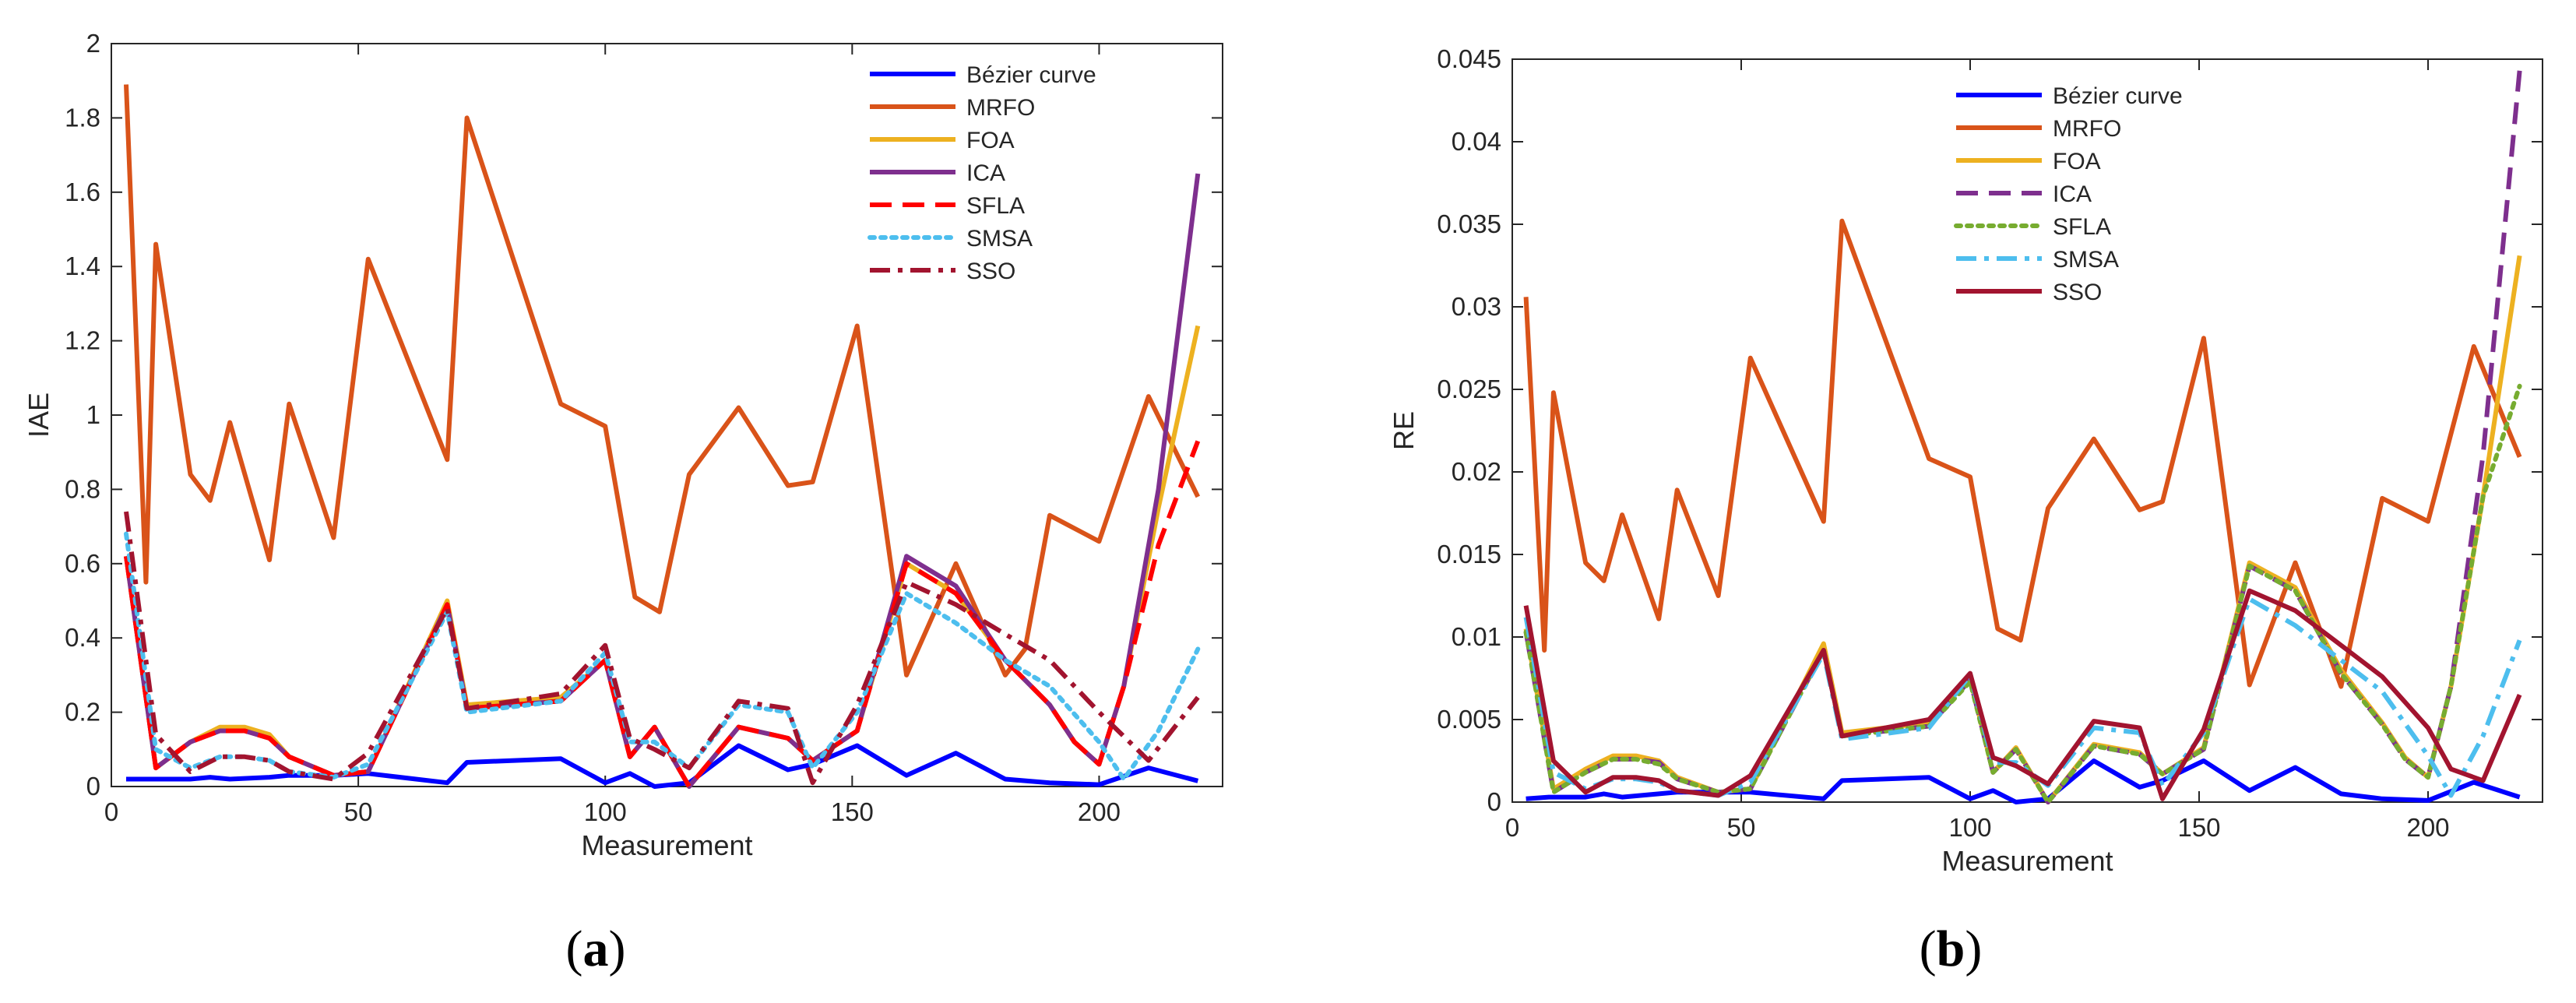 This screenshot has height=1003, width=2576. I want to click on y-tick-label: 1.2, so click(82, 340).